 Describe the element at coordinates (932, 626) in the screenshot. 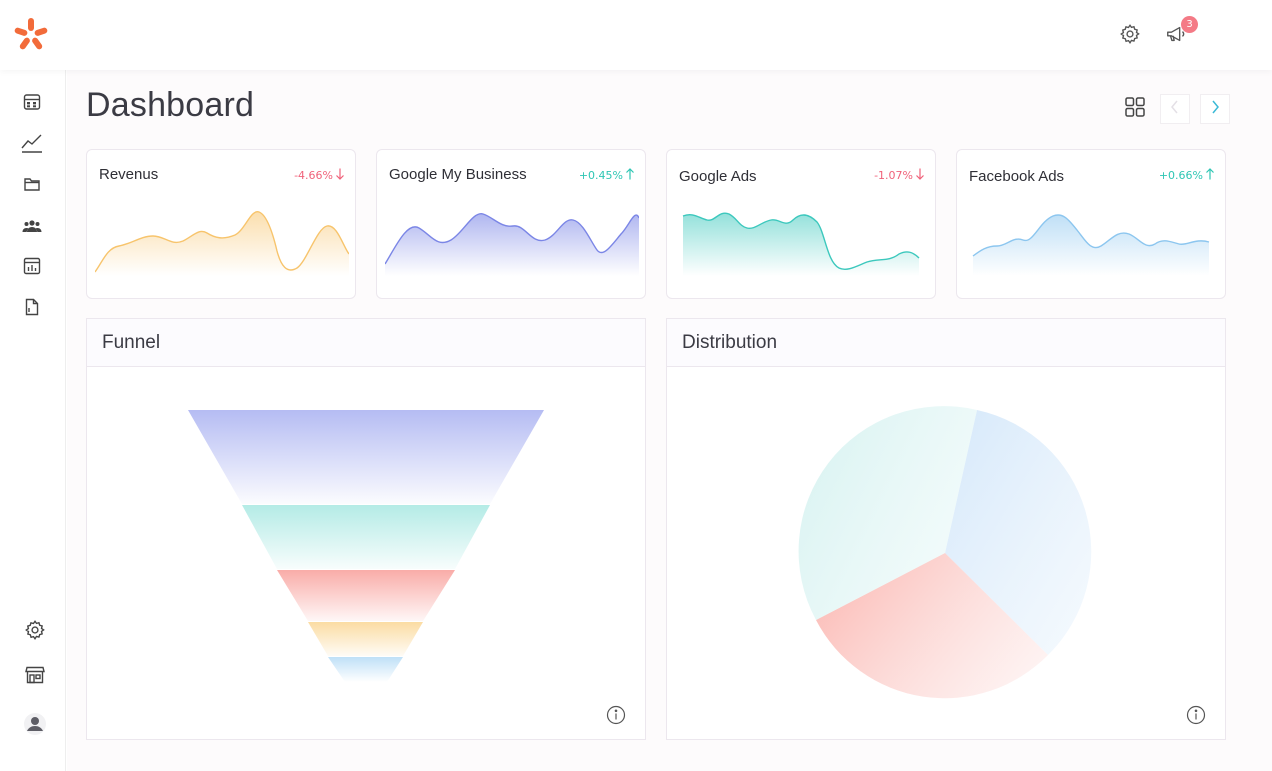

I see `pie-slice-red` at that location.